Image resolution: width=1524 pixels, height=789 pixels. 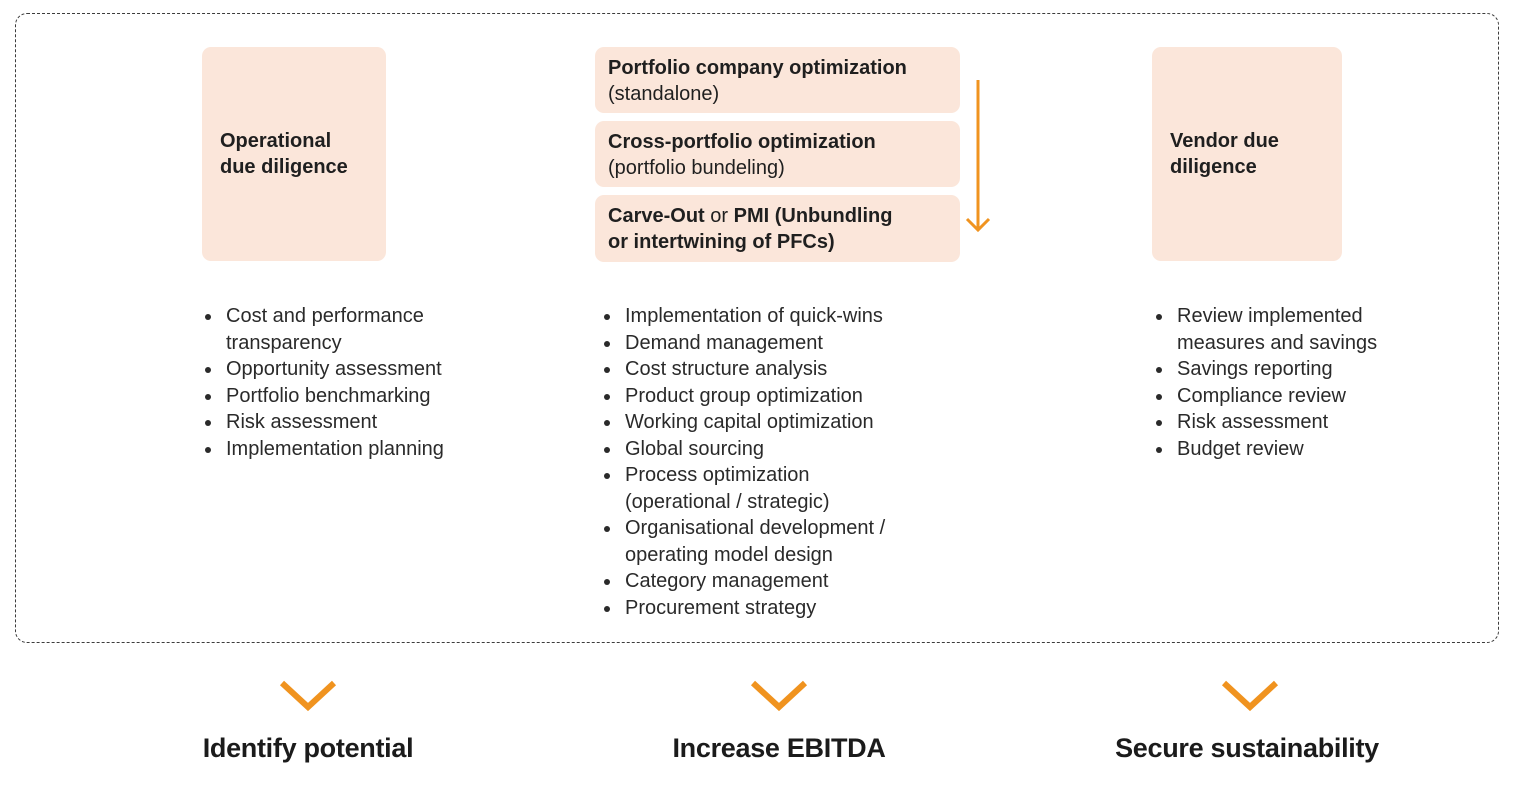 I want to click on arrow-down-icon, so click(x=978, y=156).